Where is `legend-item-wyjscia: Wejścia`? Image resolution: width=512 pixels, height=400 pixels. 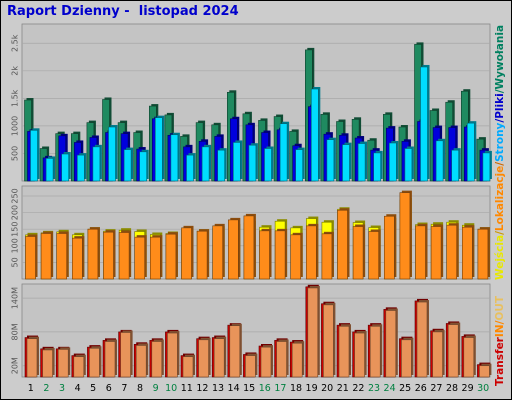
legend-item-wyjscia: Wejścia is located at coordinates (500, 257).